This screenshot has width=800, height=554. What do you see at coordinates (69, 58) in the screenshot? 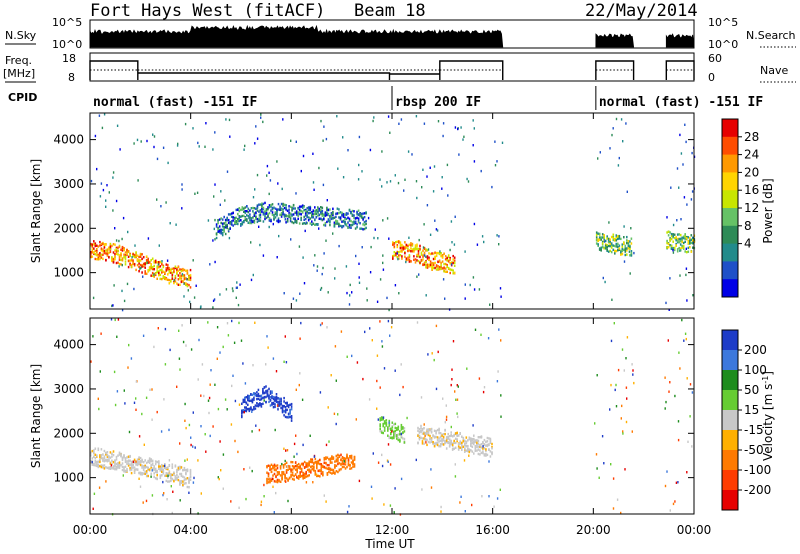
I see `freq-tick-high: 18` at bounding box center [69, 58].